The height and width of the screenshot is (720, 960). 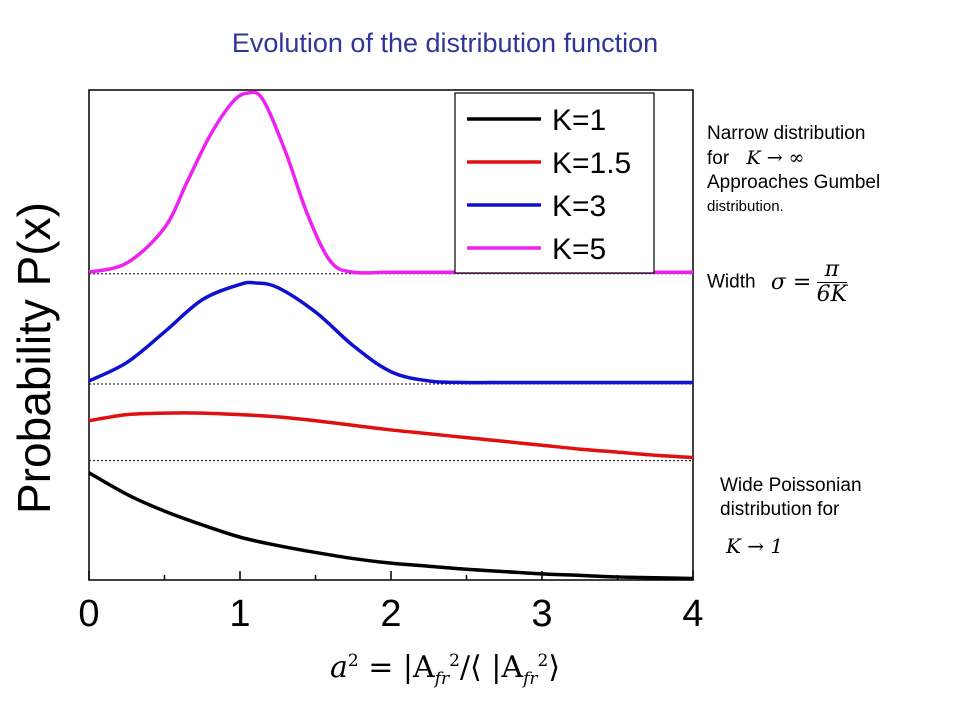 What do you see at coordinates (543, 661) in the screenshot?
I see `x-label-exp2: 2` at bounding box center [543, 661].